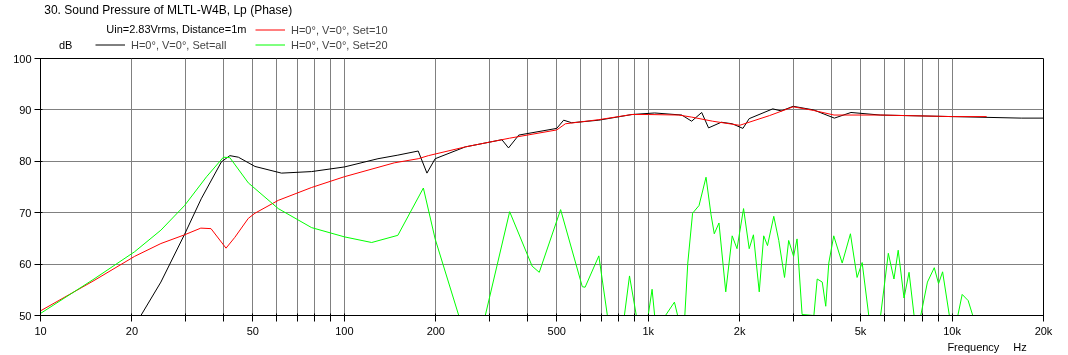 The width and height of the screenshot is (1068, 355). Describe the element at coordinates (435, 330) in the screenshot. I see `x-tick-label: 200` at that location.